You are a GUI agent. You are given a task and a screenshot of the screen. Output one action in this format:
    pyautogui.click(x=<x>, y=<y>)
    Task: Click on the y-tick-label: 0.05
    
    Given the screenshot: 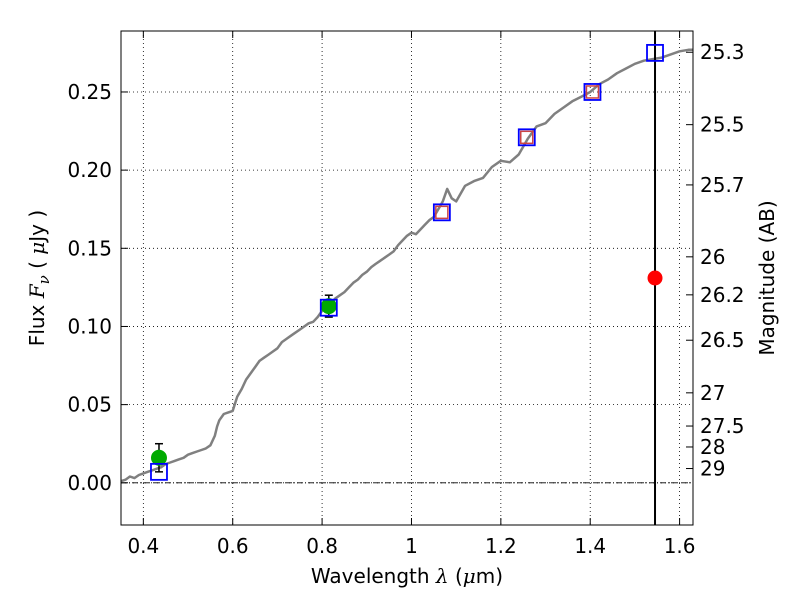 What is the action you would take?
    pyautogui.click(x=89, y=405)
    